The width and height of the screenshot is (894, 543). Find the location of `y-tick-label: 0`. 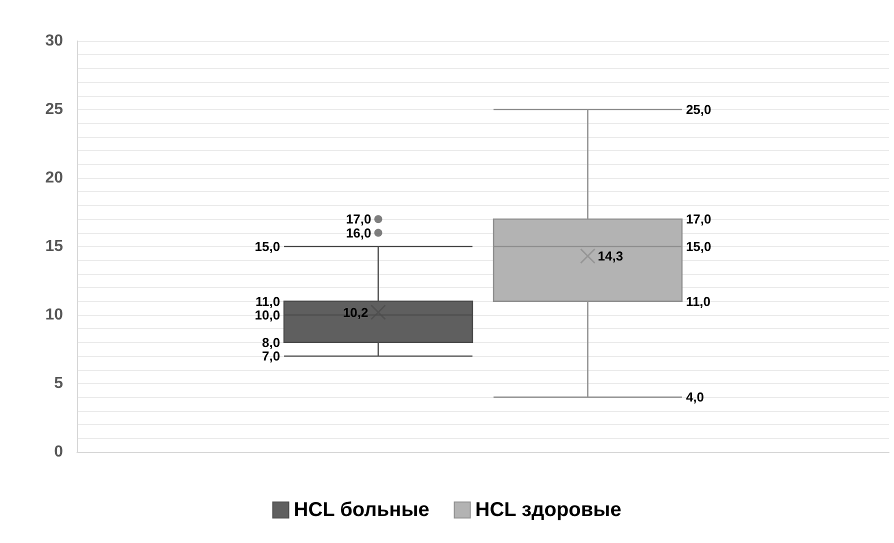

y-tick-label: 0 is located at coordinates (59, 452).